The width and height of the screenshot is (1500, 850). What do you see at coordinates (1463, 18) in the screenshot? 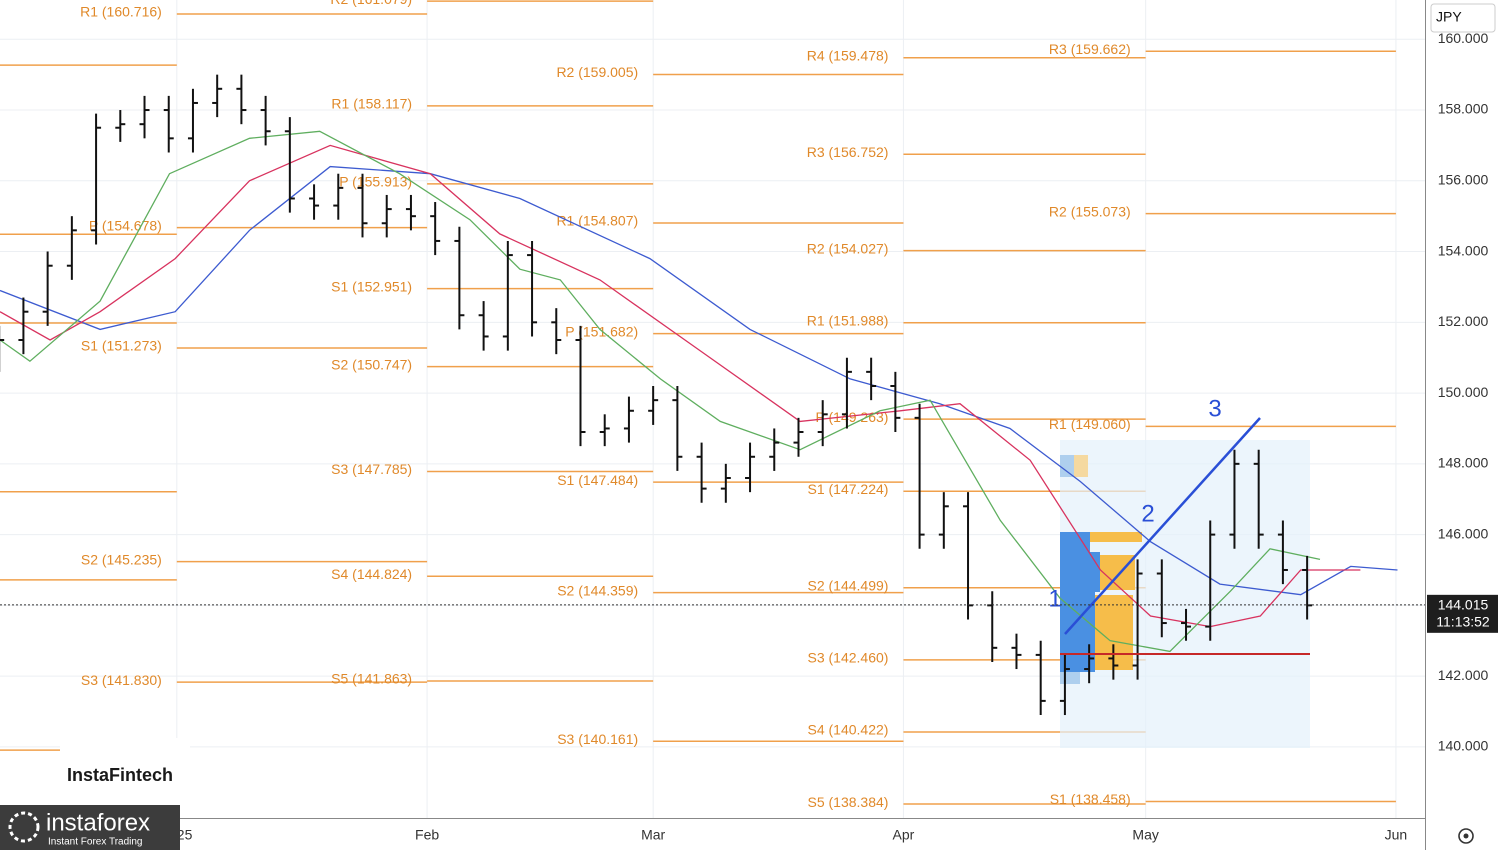
I see `symbol-box` at bounding box center [1463, 18].